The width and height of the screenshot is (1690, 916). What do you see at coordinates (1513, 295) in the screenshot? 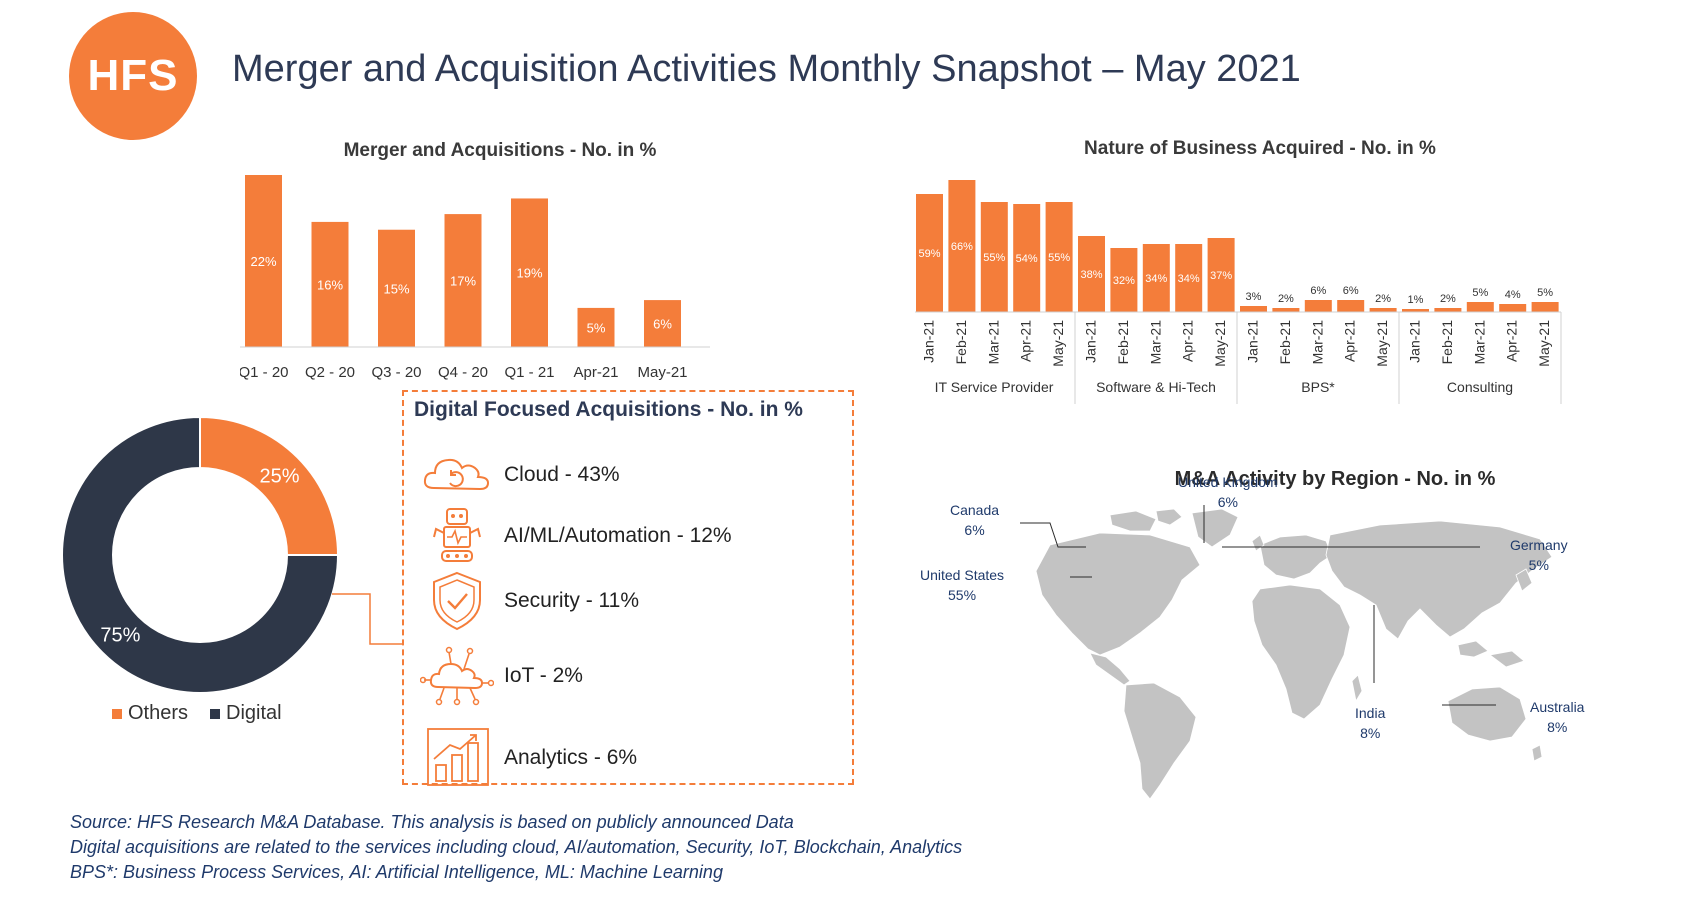
I see `nature-bar-label: 4%` at bounding box center [1513, 295].